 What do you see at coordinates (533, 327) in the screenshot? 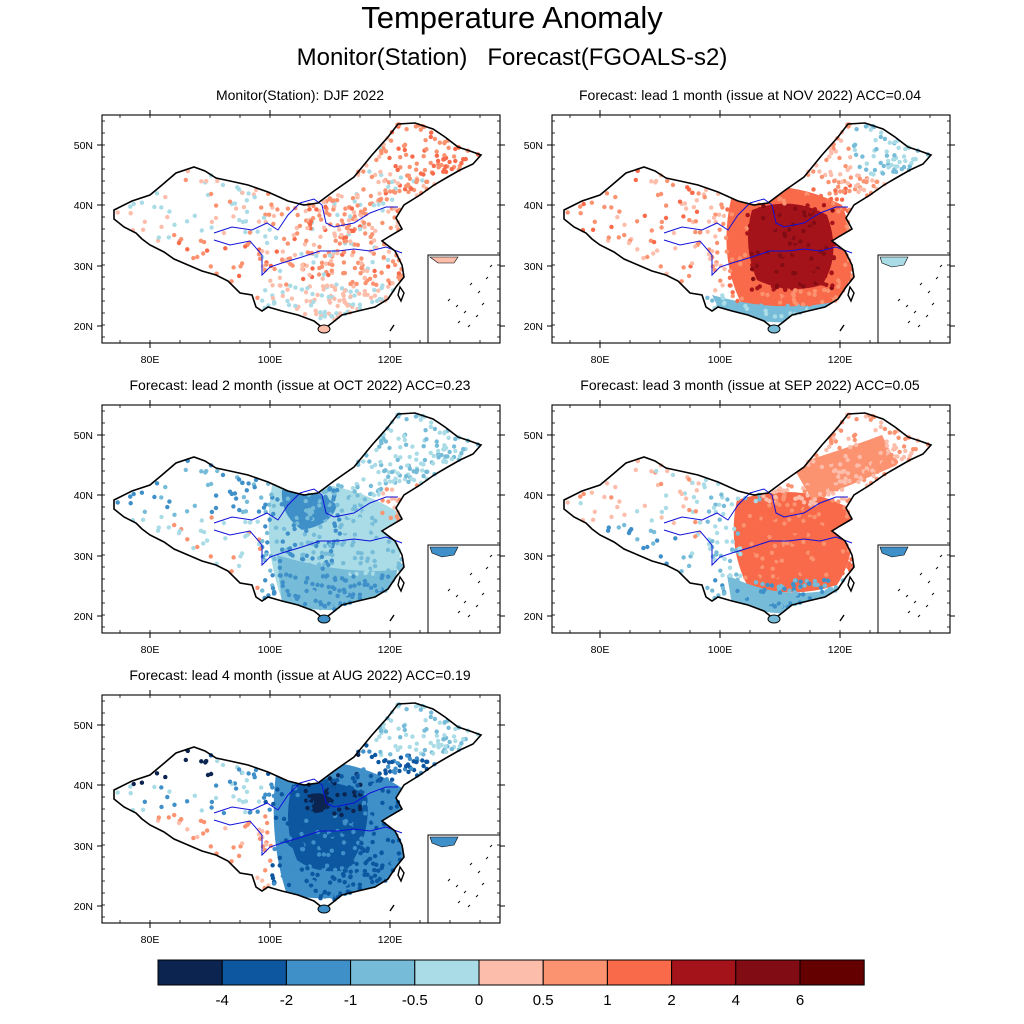
I see `lat-tick-label: 20N` at bounding box center [533, 327].